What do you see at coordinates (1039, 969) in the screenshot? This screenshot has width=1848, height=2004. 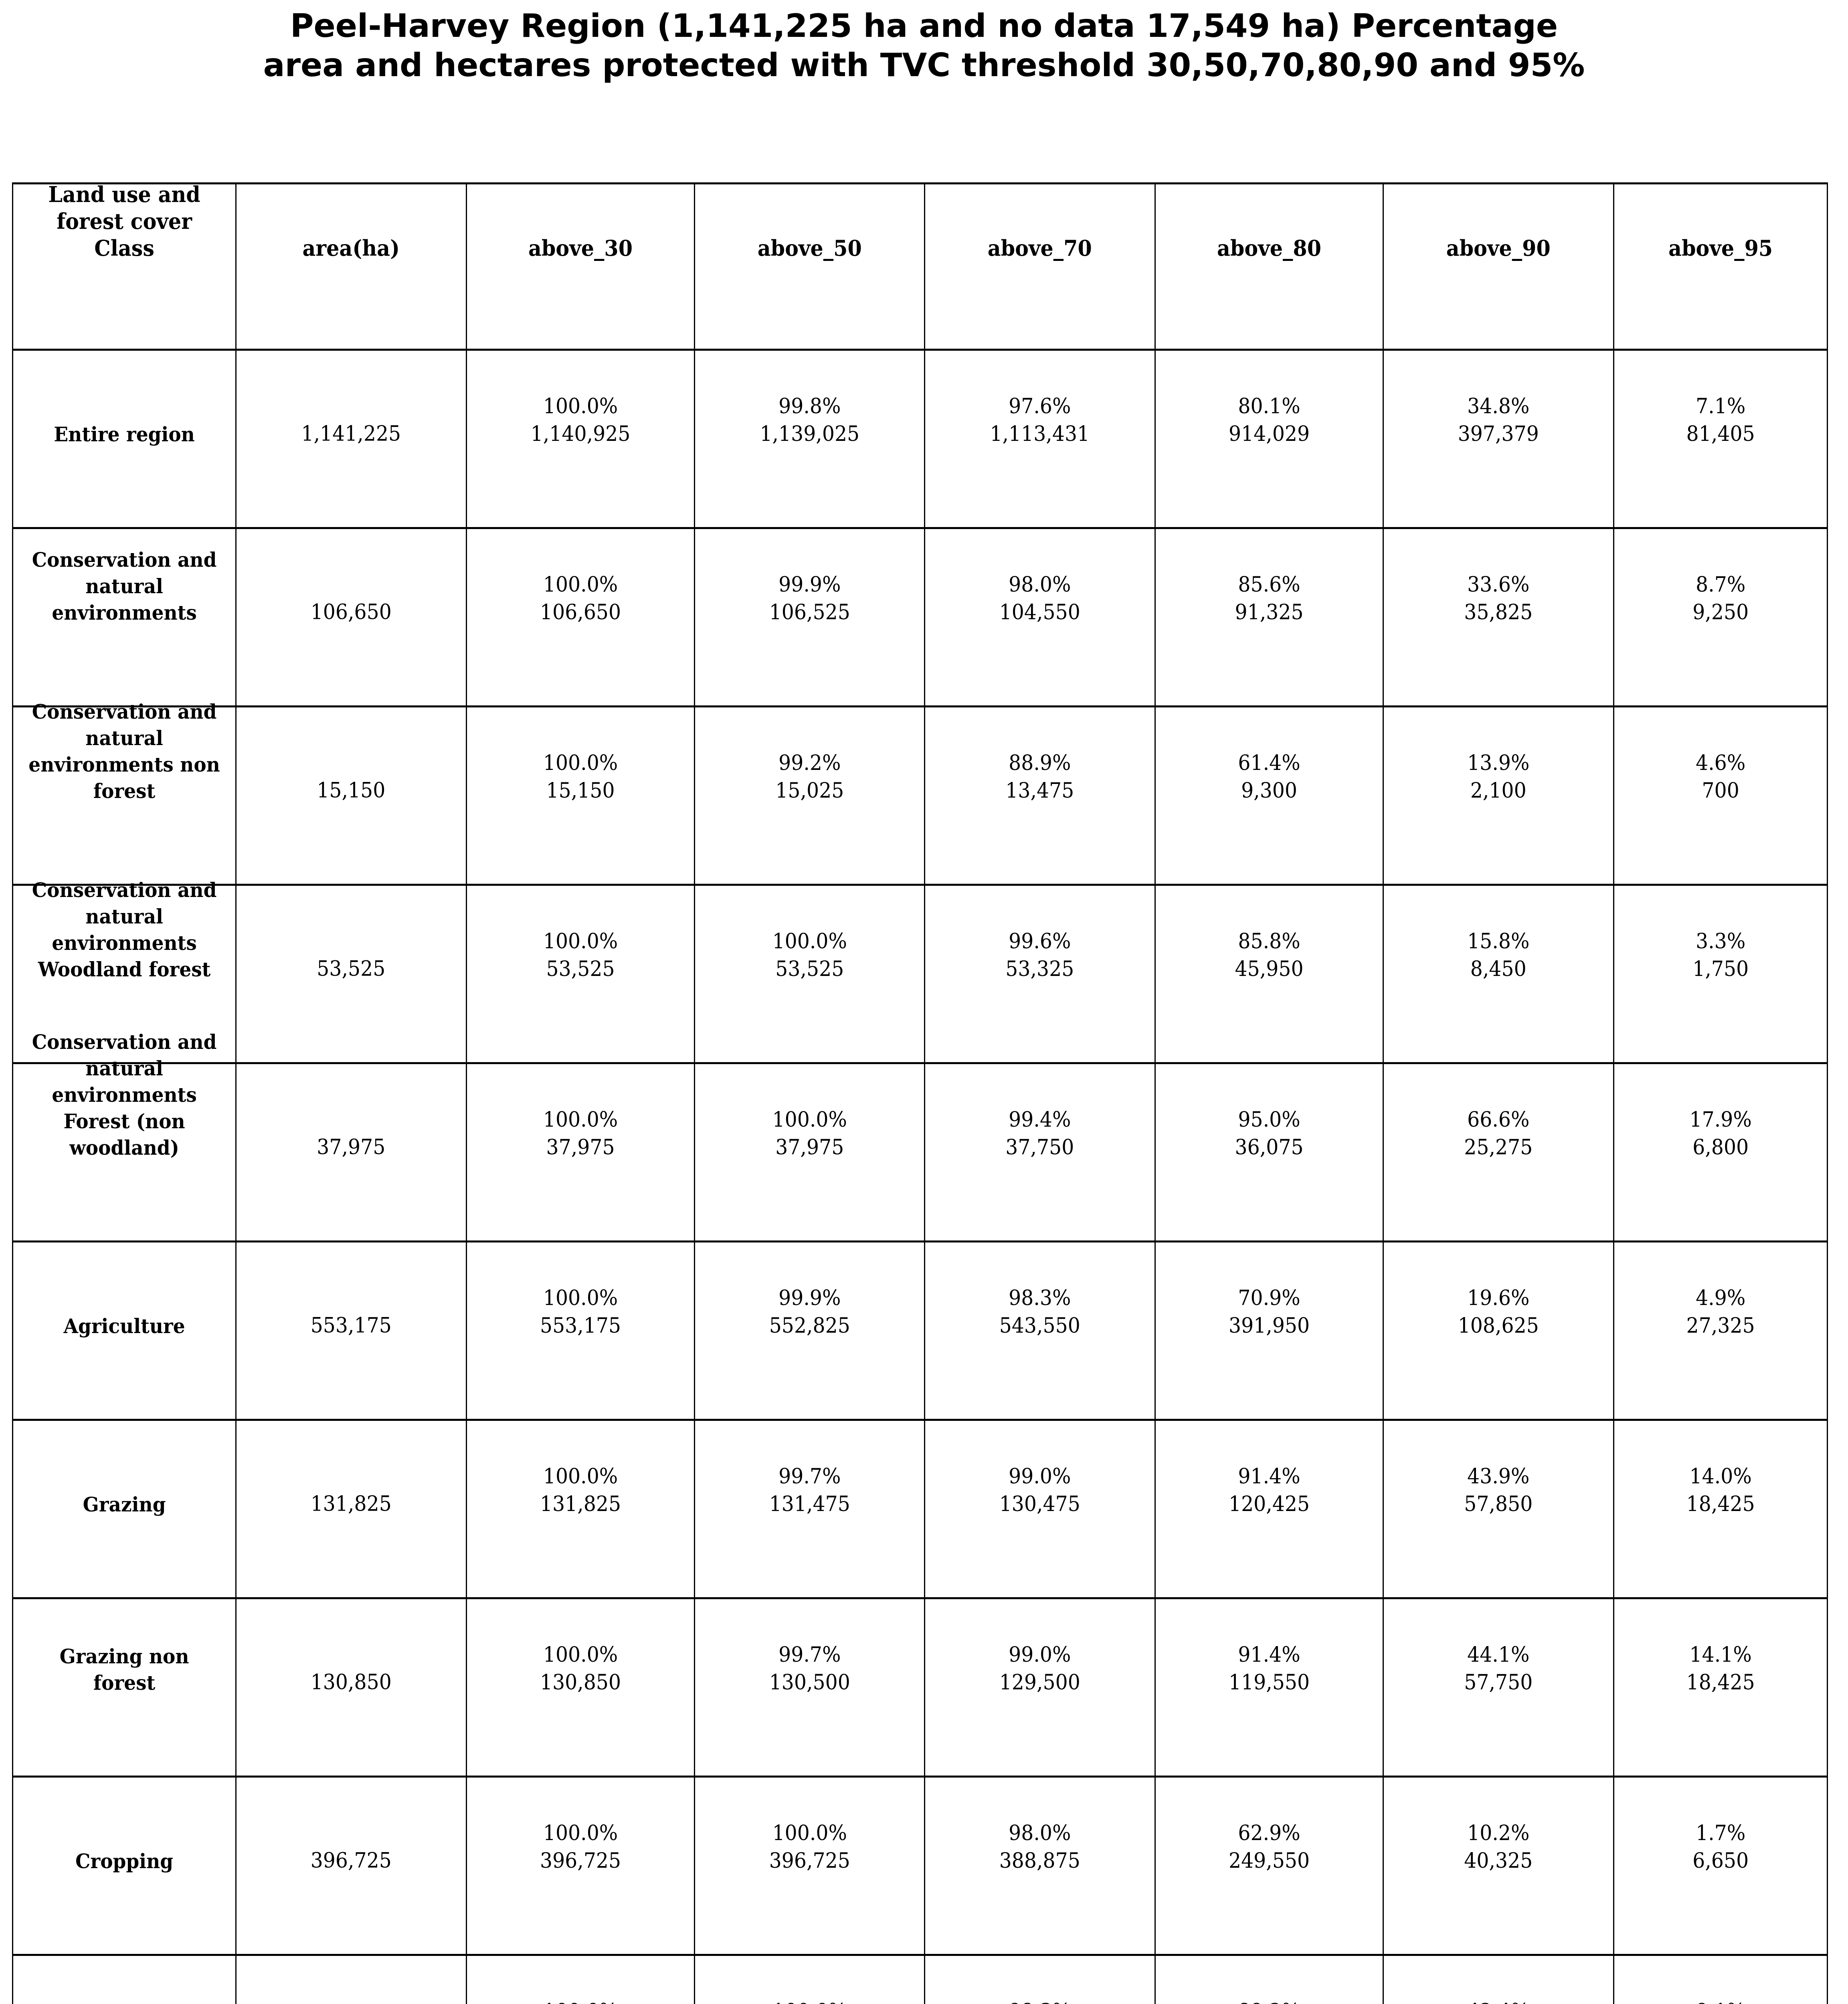 I see `hectares-value: 53,325` at bounding box center [1039, 969].